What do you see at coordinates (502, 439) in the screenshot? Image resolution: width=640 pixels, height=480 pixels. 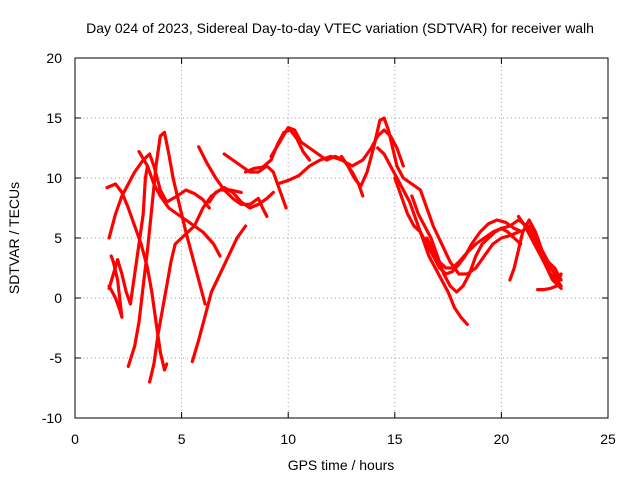 I see `x-tick-label: 20` at bounding box center [502, 439].